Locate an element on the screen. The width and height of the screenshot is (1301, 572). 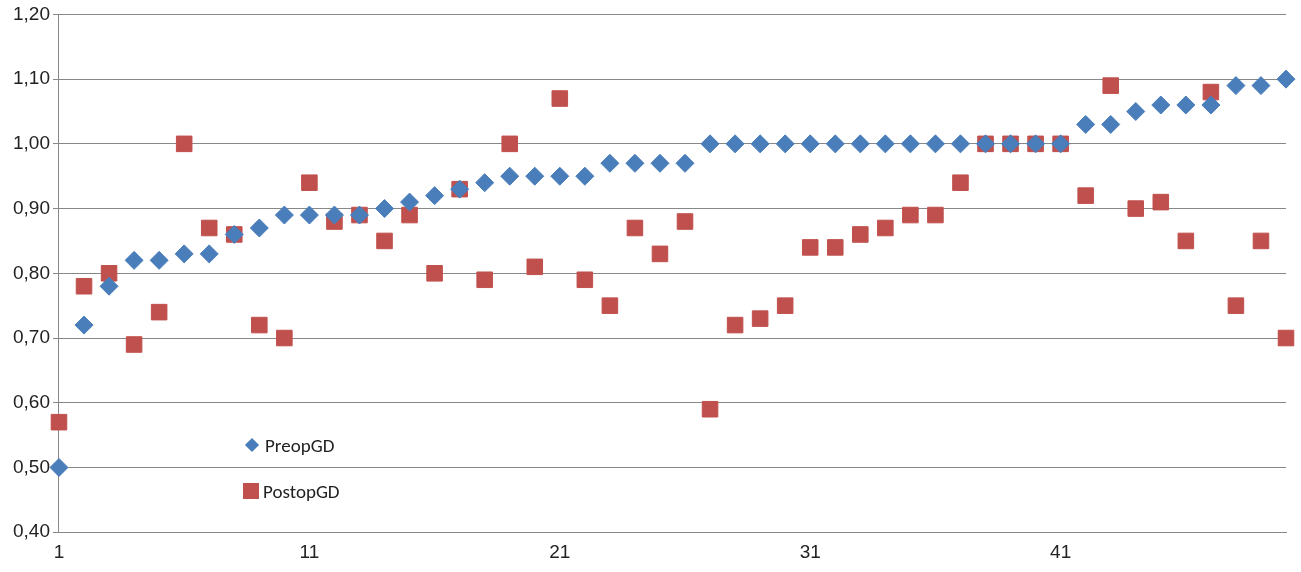
y-tick-label: 1,00 is located at coordinates (31, 143).